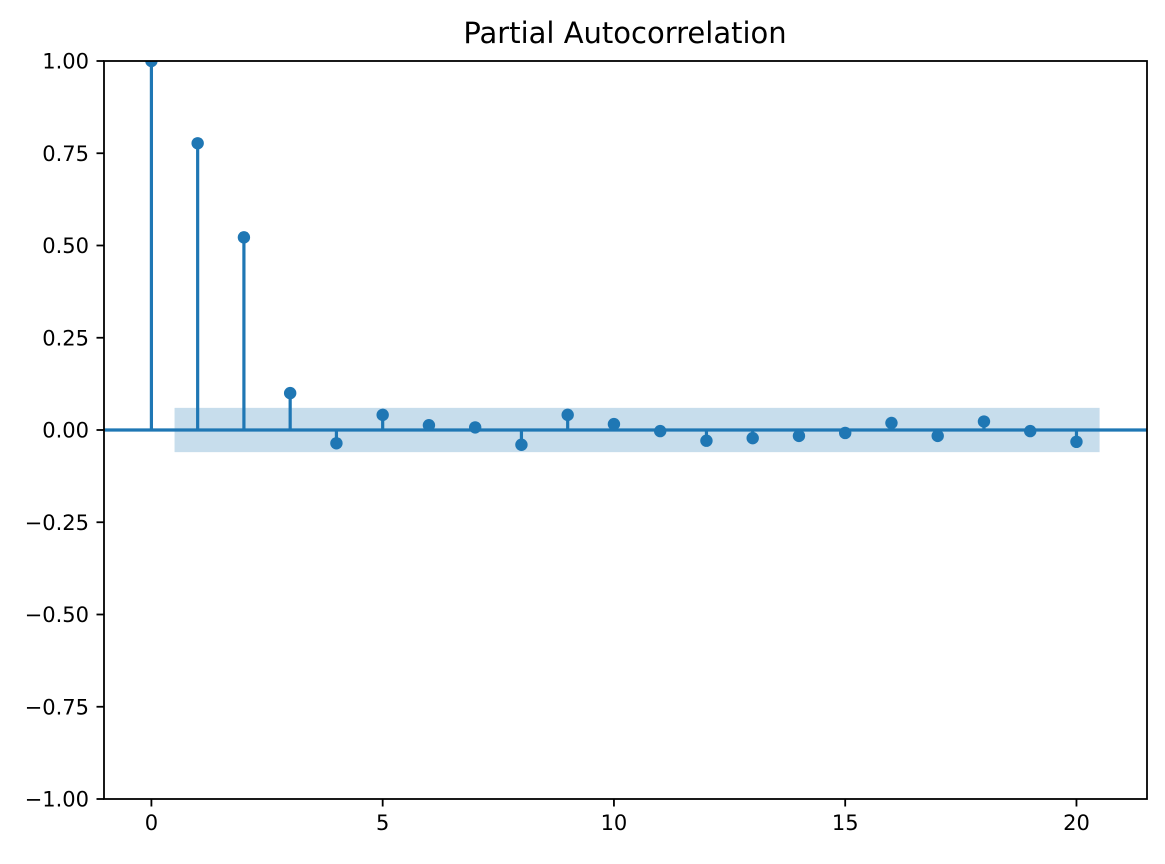 This screenshot has height=864, width=1165. What do you see at coordinates (57, 615) in the screenshot?
I see `y-tick-label: −0.50` at bounding box center [57, 615].